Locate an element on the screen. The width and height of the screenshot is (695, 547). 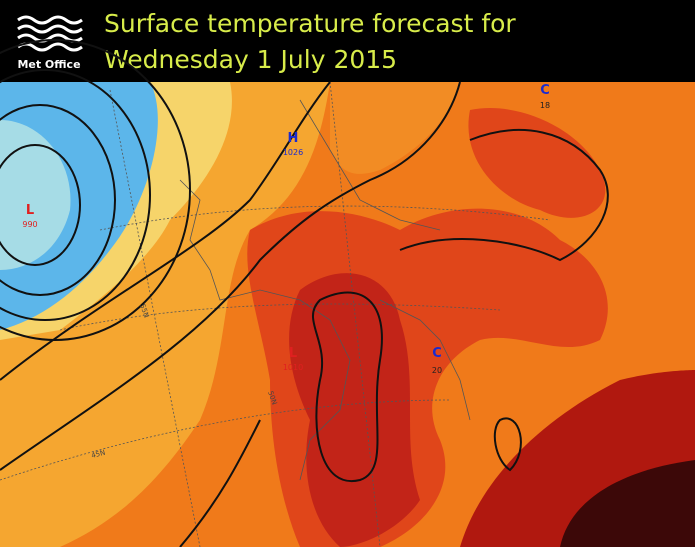
title-line: Surface temperature forecast for is located at coordinates (310, 23).